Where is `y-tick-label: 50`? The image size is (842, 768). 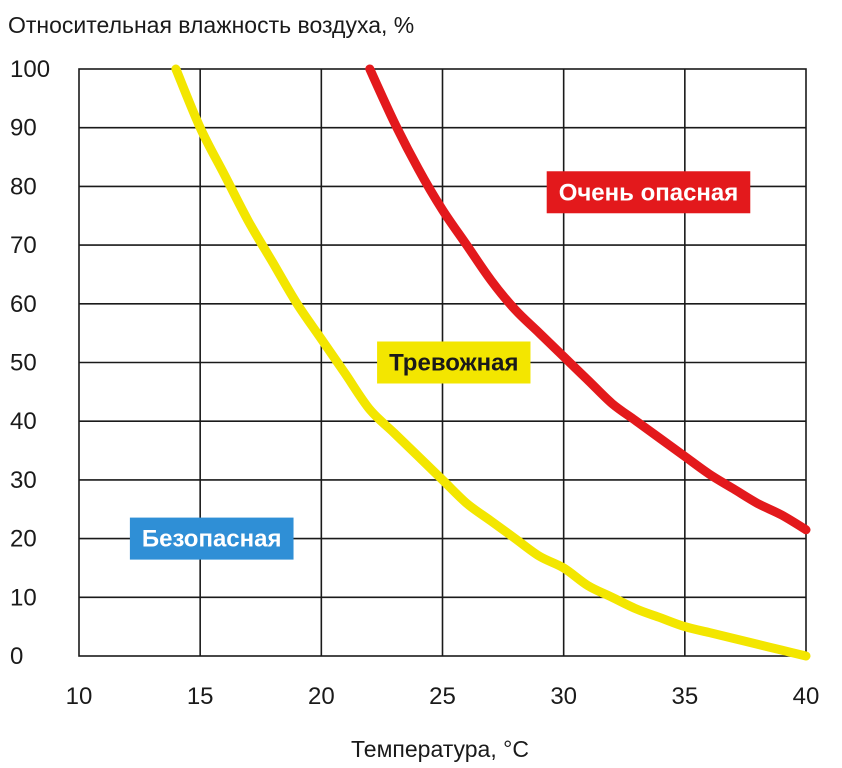
y-tick-label: 50 is located at coordinates (23, 363).